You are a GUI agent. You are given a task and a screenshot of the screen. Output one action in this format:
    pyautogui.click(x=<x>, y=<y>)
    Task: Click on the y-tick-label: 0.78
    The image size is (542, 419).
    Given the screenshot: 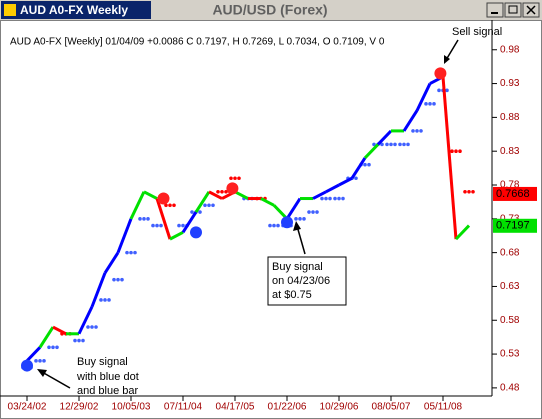 What is the action you would take?
    pyautogui.click(x=510, y=185)
    